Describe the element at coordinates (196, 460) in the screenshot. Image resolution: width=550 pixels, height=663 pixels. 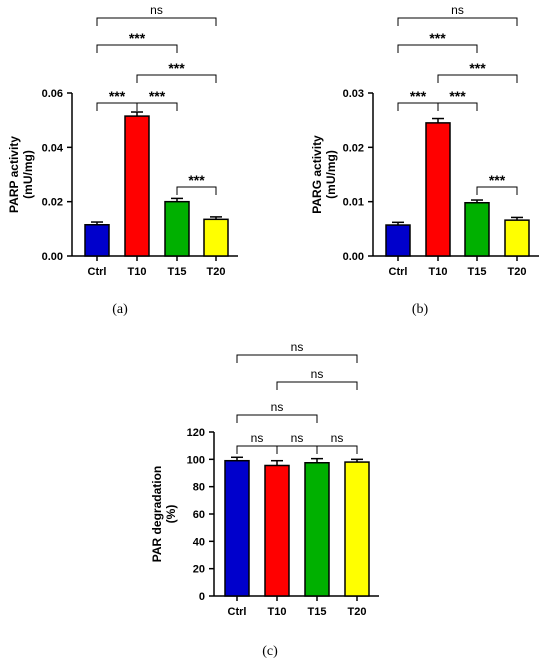
I see `y-tick-label: 100` at that location.